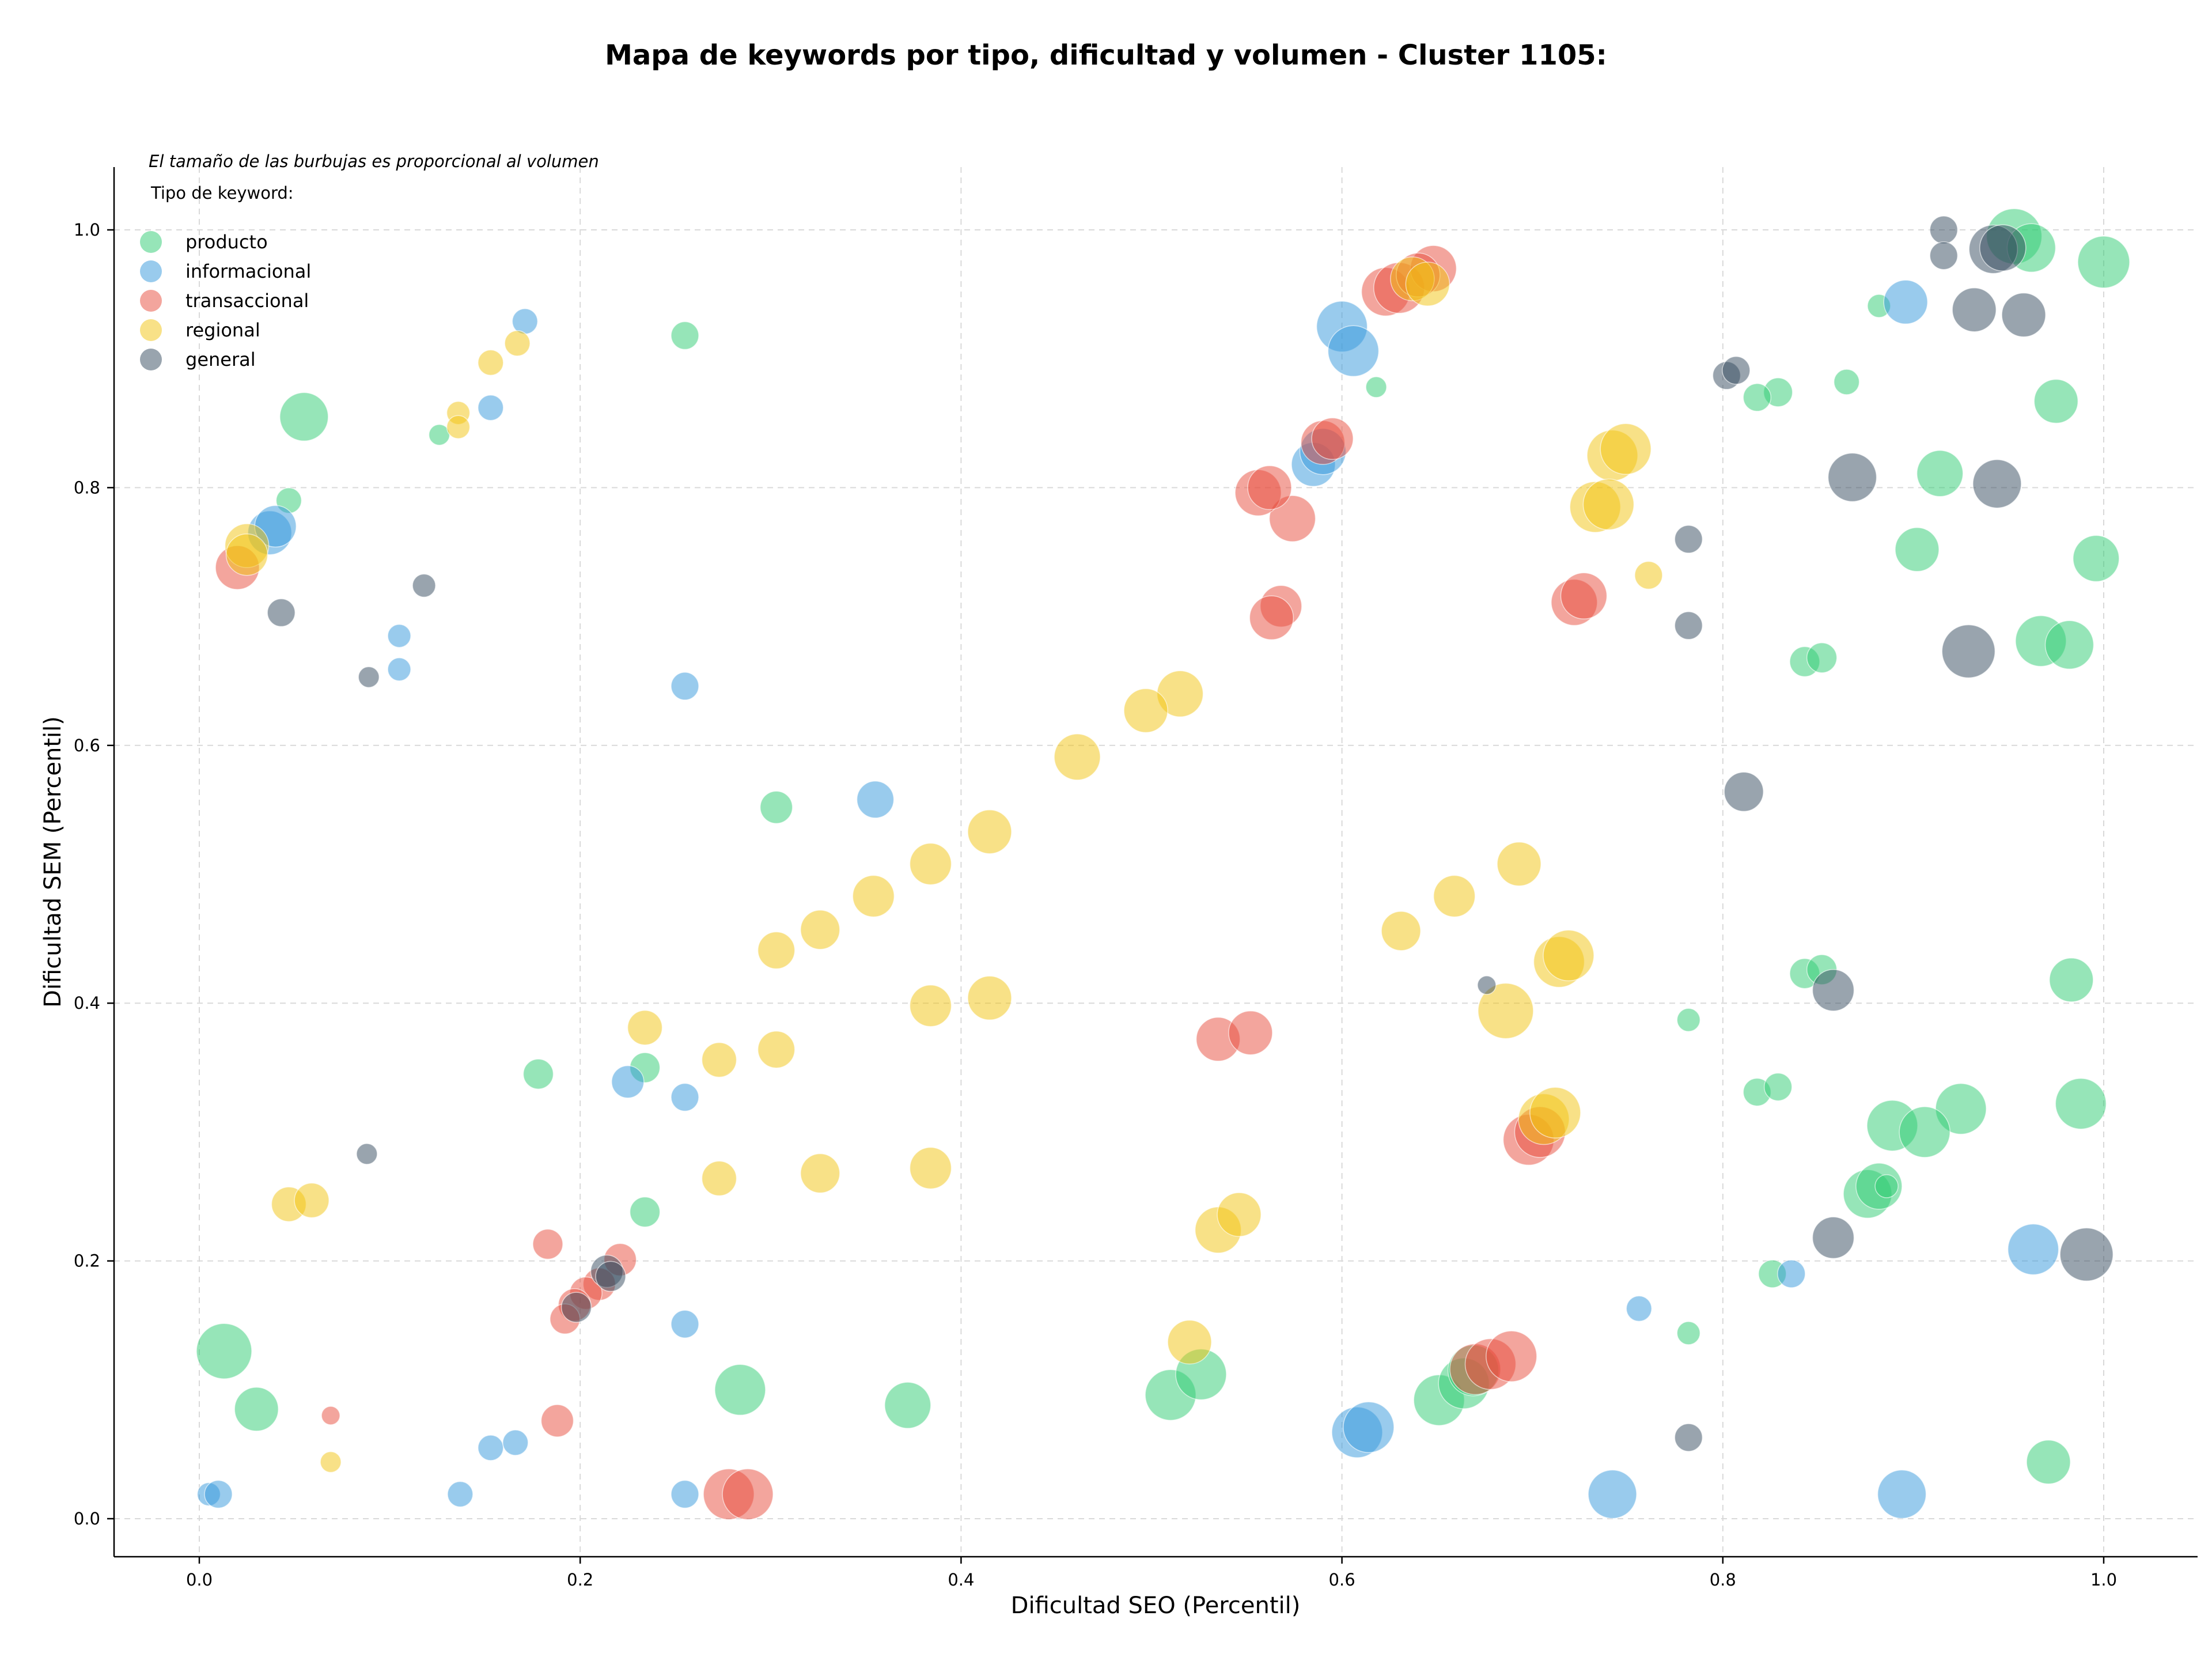 The height and width of the screenshot is (1661, 2212). I want to click on legend-marker-informacional, so click(151, 271).